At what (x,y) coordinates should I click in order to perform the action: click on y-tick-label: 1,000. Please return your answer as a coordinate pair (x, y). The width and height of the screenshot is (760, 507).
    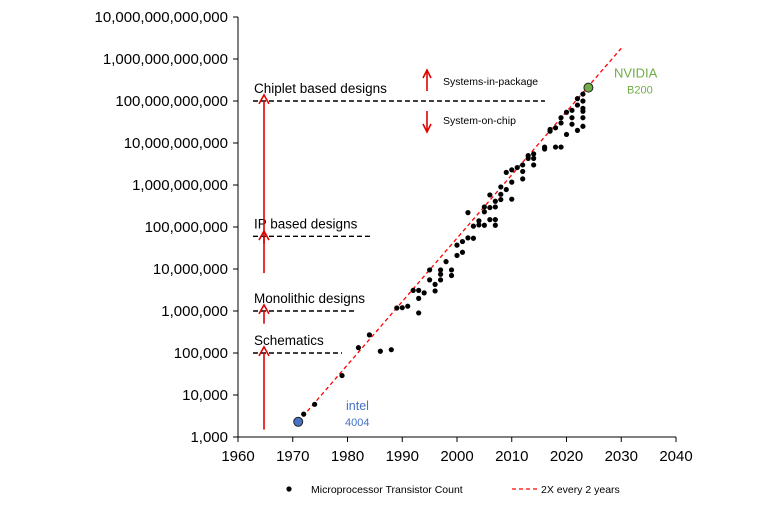
    Looking at the image, I should click on (209, 437).